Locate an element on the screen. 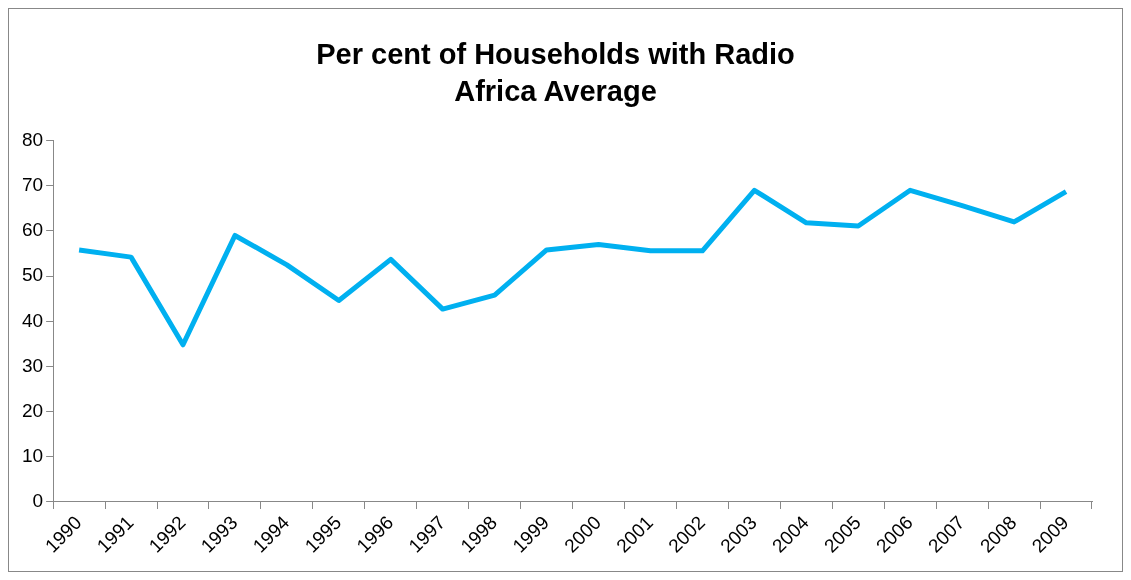 The width and height of the screenshot is (1131, 580). y-tick-label: 20 is located at coordinates (32, 410).